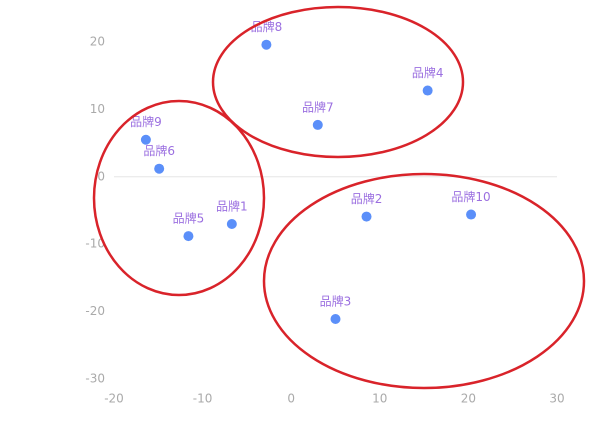  I want to click on point-label: 品牌7, so click(318, 107).